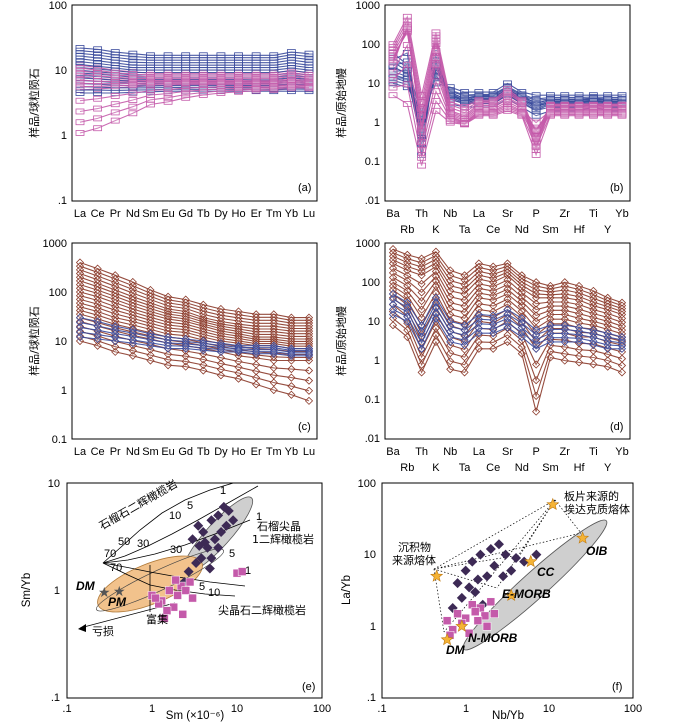 This screenshot has height=723, width=700. Describe the element at coordinates (322, 709) in the screenshot. I see `panel-e-xtick-100: 100` at that location.